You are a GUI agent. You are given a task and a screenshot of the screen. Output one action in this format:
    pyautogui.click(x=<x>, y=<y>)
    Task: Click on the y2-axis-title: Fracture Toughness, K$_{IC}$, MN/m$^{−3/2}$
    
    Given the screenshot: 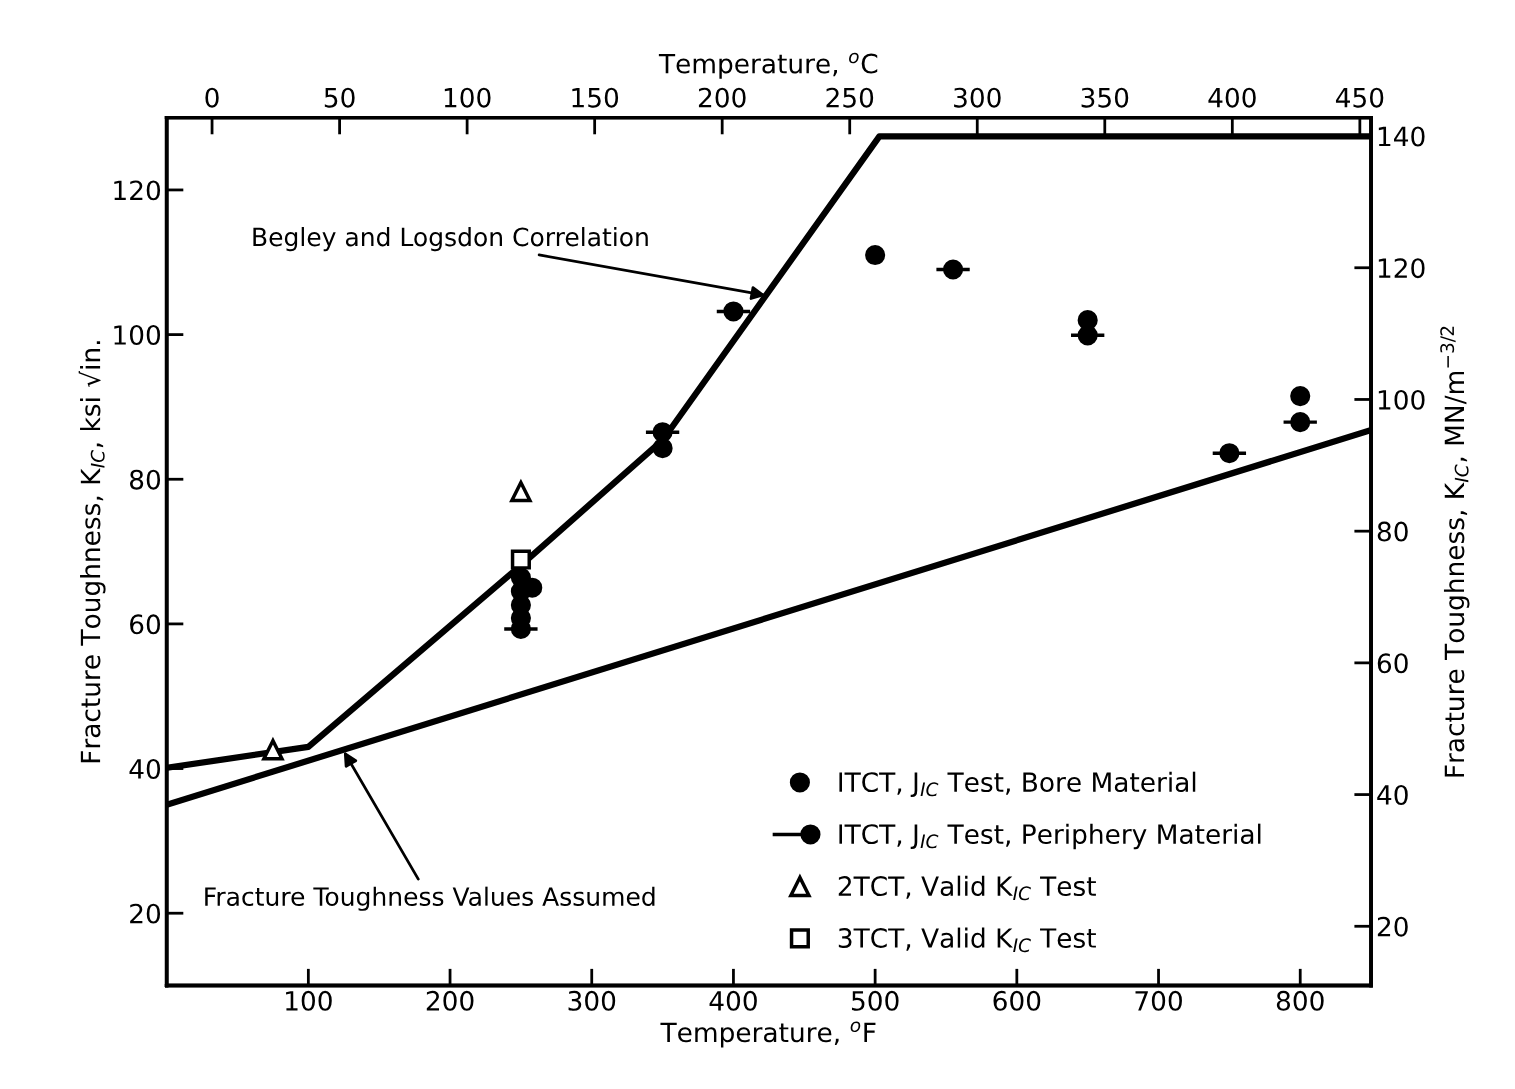 What is the action you would take?
    pyautogui.click(x=1455, y=551)
    